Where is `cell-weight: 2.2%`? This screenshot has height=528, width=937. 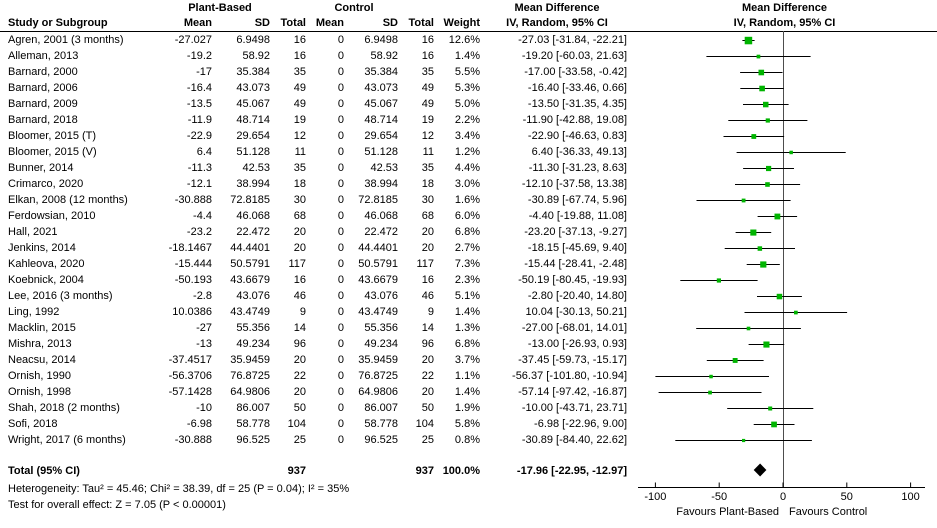 cell-weight: 2.2% is located at coordinates (467, 120).